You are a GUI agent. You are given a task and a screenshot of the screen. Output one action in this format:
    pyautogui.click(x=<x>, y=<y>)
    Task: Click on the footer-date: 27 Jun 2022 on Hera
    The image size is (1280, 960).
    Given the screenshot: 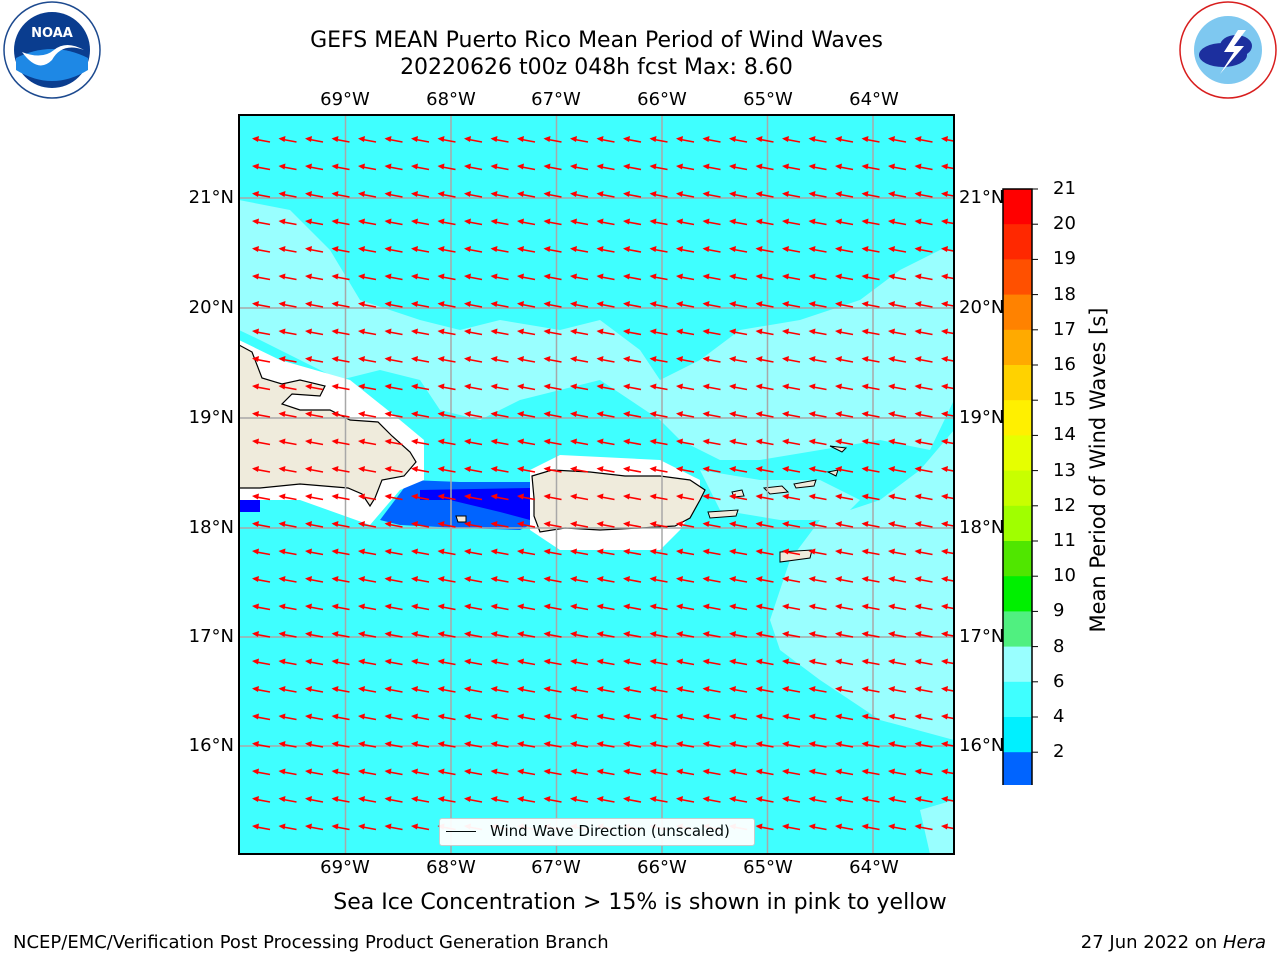 What is the action you would take?
    pyautogui.click(x=1173, y=943)
    